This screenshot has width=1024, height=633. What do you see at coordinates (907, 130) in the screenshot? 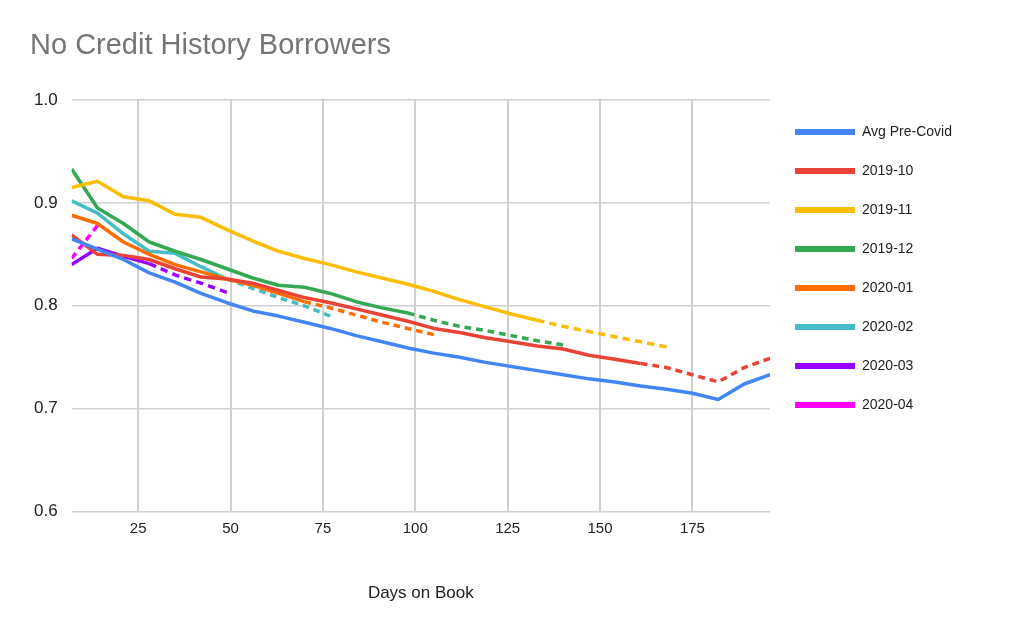
I see `legend-label: Avg Pre-Covid` at bounding box center [907, 130].